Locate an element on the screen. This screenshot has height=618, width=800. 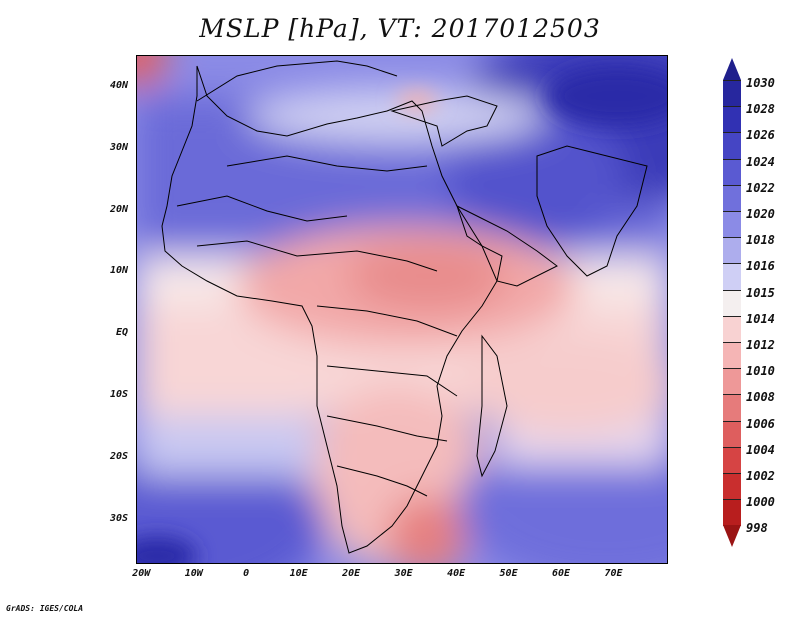
lat-tick-label: 20S is located at coordinates (118, 456).